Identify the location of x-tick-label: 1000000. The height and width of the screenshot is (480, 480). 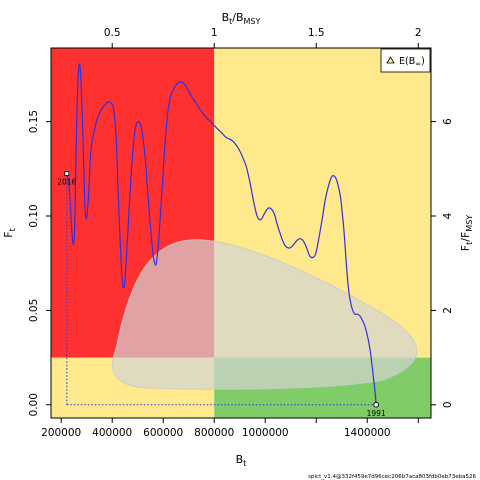
(265, 433).